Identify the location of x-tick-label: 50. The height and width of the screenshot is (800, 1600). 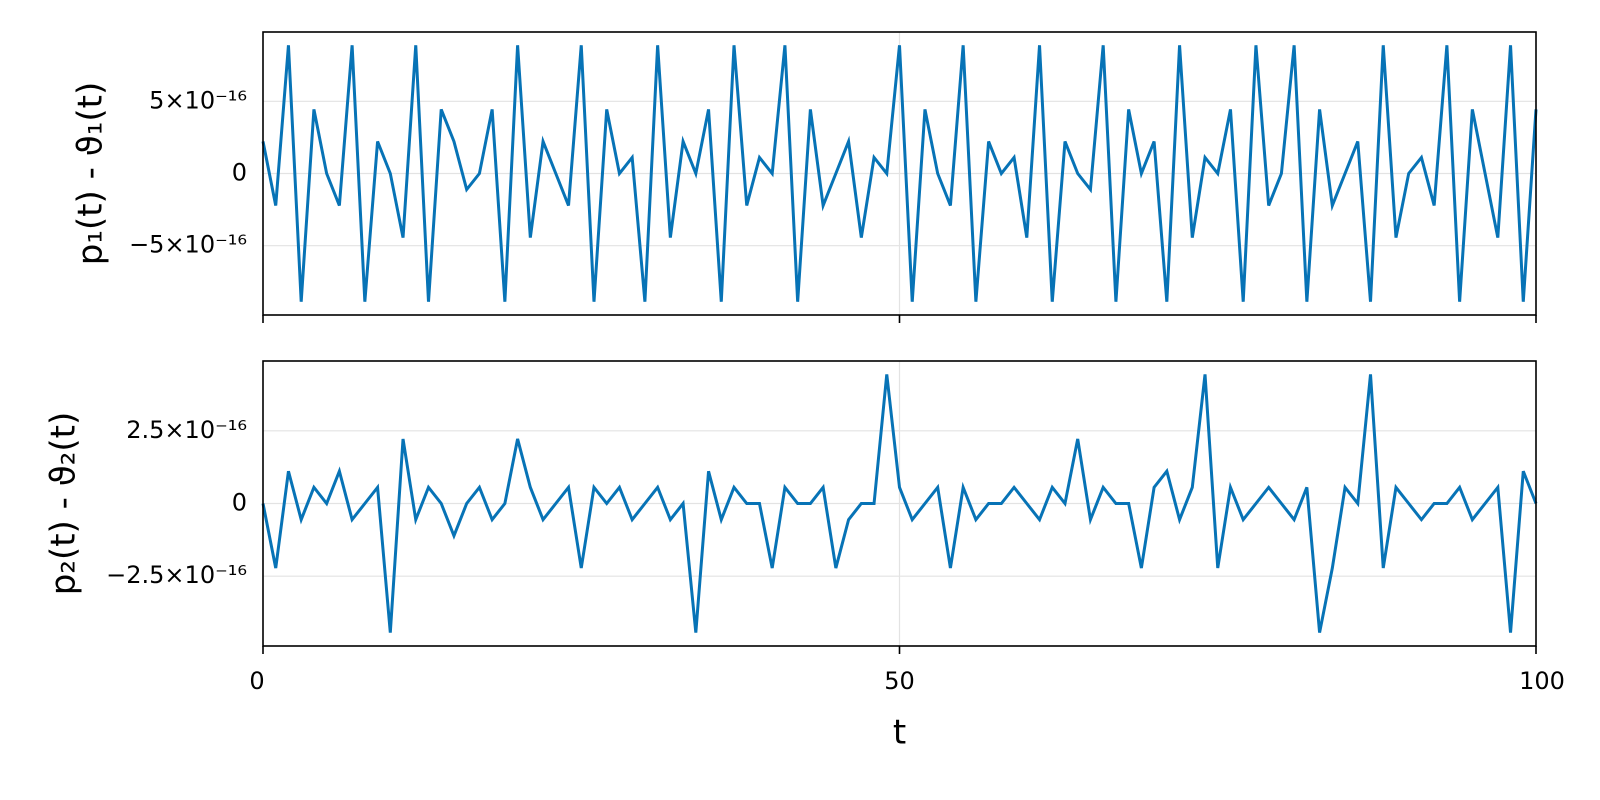
(899, 681).